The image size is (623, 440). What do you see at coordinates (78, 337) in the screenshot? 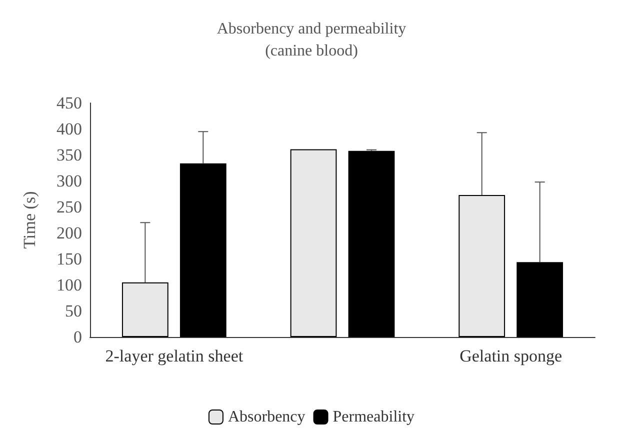
I see `y-tick-label: 0` at bounding box center [78, 337].